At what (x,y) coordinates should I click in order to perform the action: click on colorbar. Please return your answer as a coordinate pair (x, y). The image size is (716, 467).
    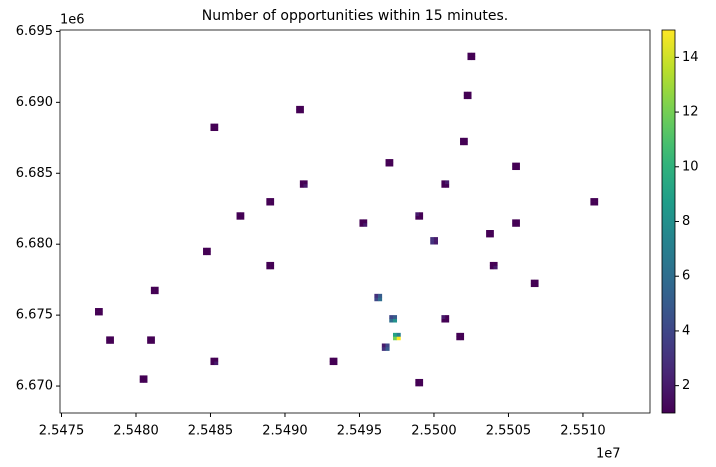
    Looking at the image, I should click on (668, 221).